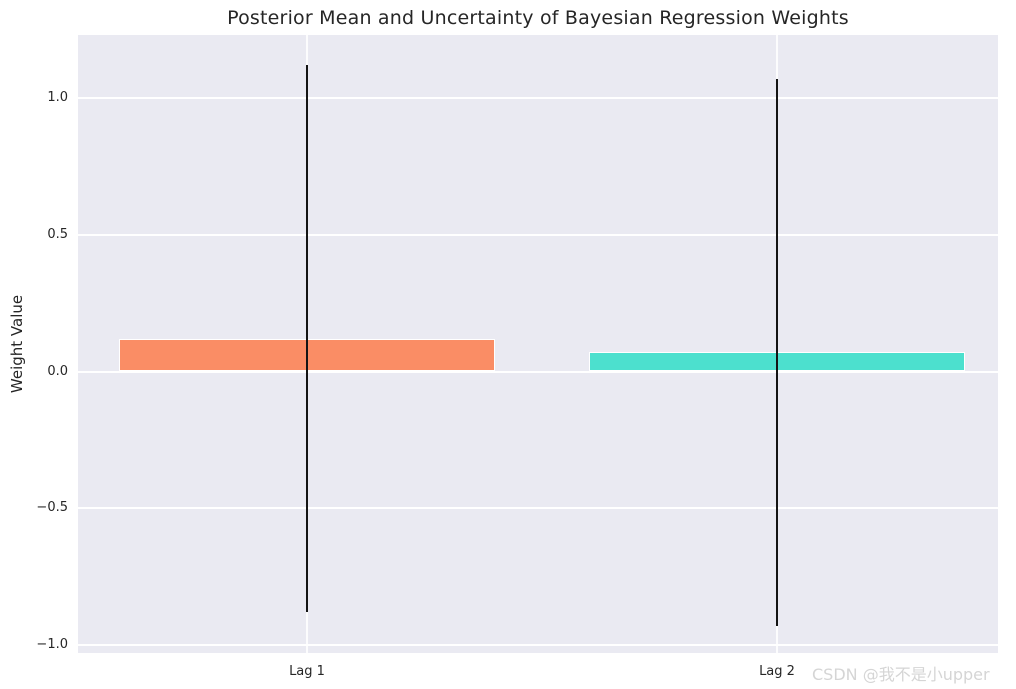  I want to click on gridline-y-−0.5, so click(538, 508).